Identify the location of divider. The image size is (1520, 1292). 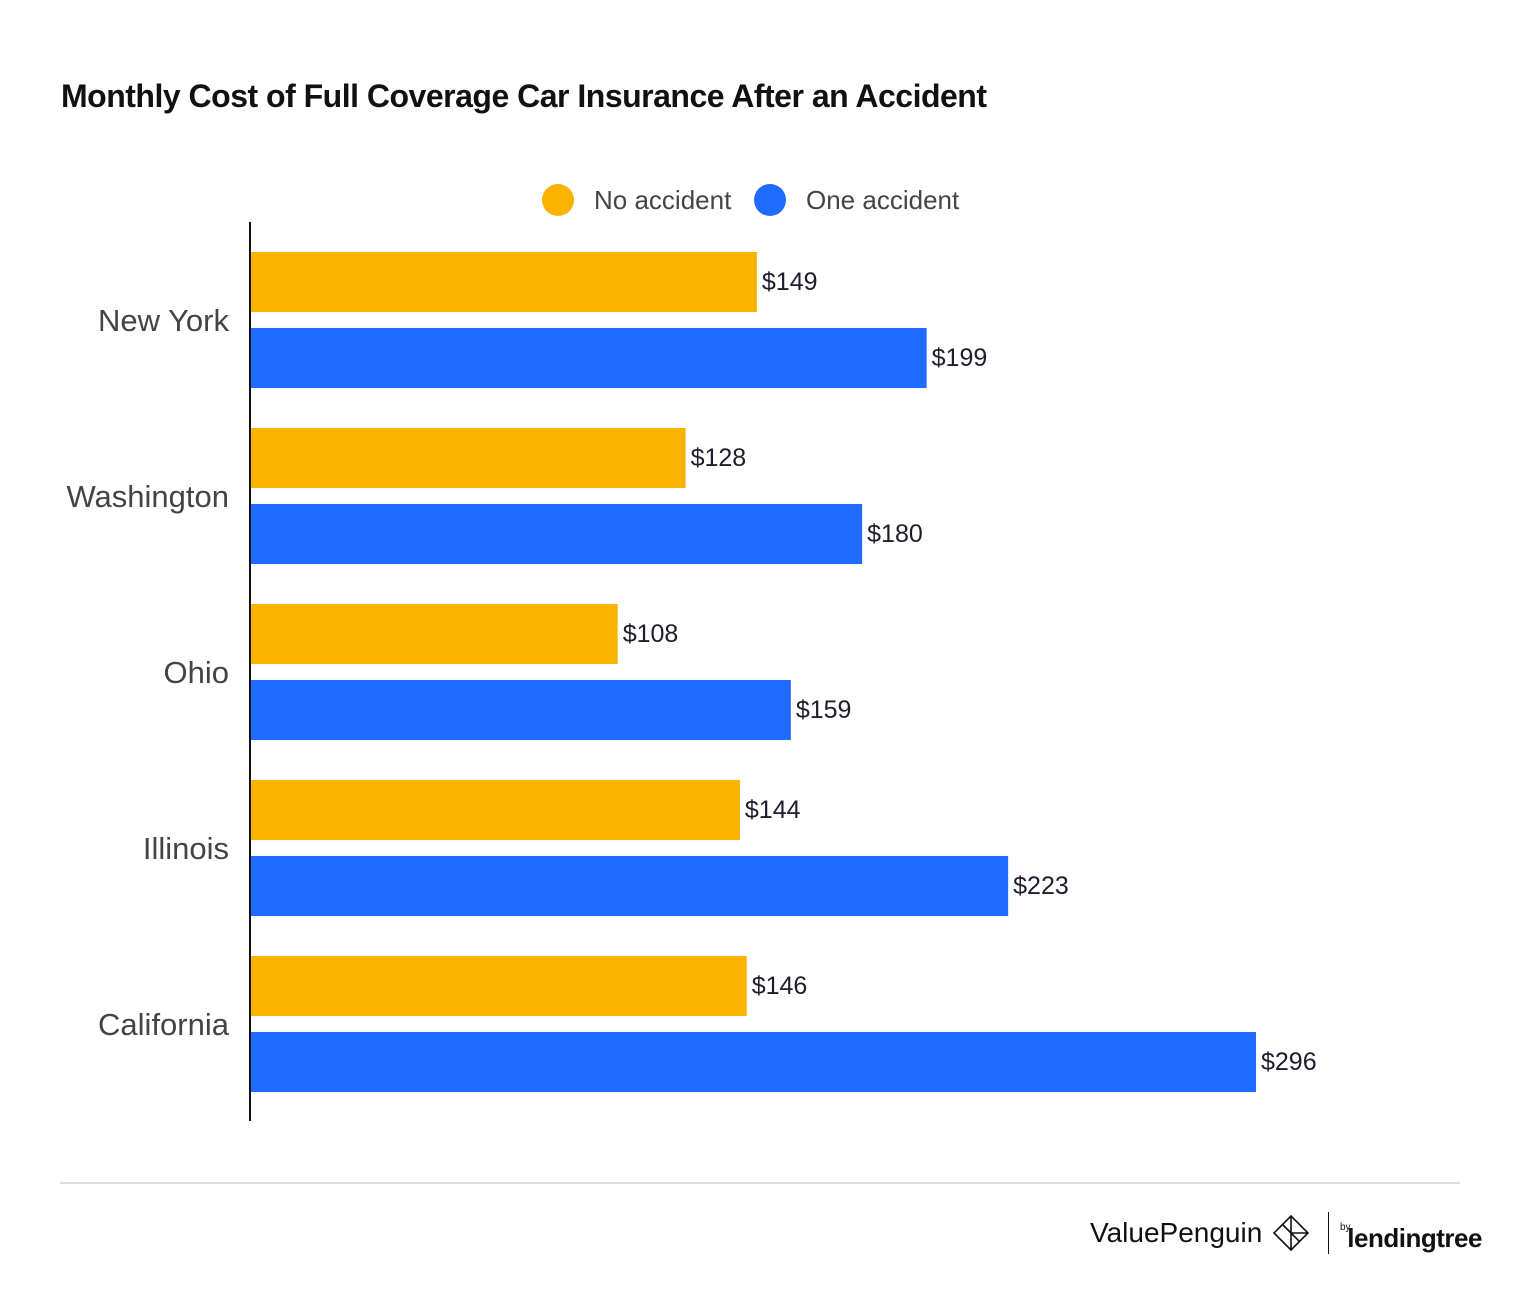
(760, 1183).